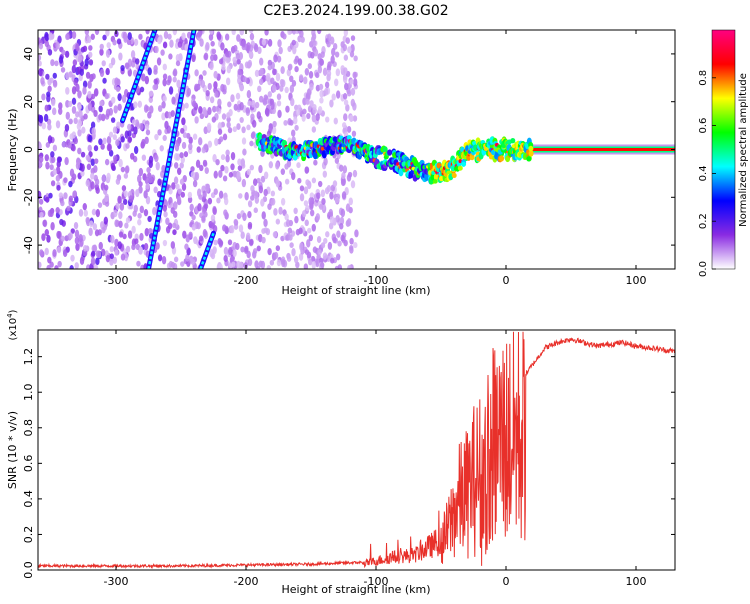 The height and width of the screenshot is (604, 750). What do you see at coordinates (743, 150) in the screenshot?
I see `colorbar-label: Normalized spectral amplitude` at bounding box center [743, 150].